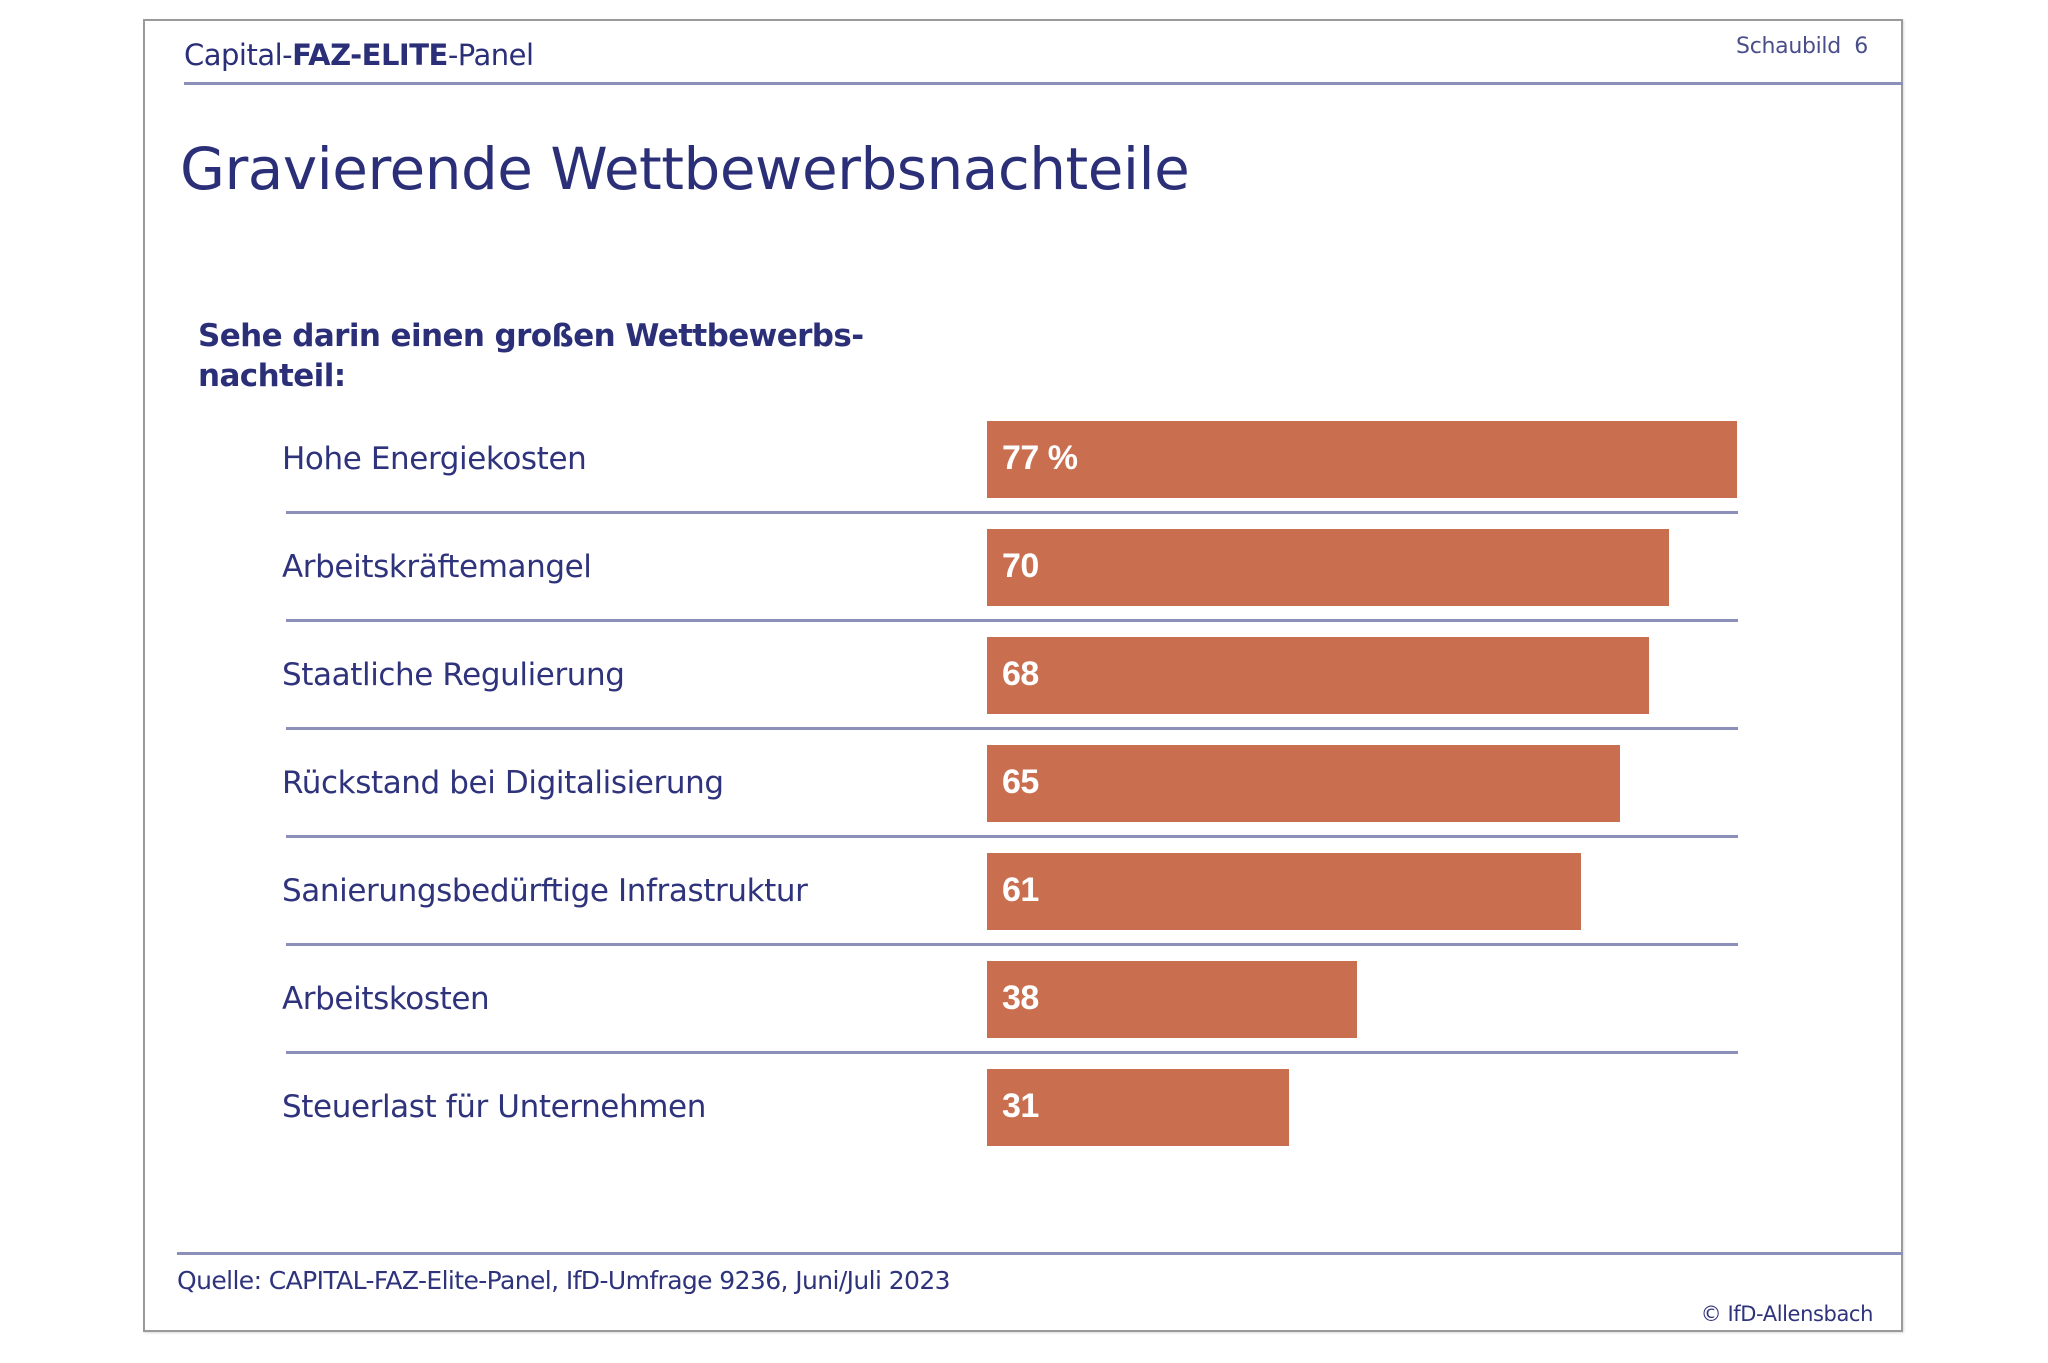  I want to click on question-line-2: nachteil:, so click(272, 376).